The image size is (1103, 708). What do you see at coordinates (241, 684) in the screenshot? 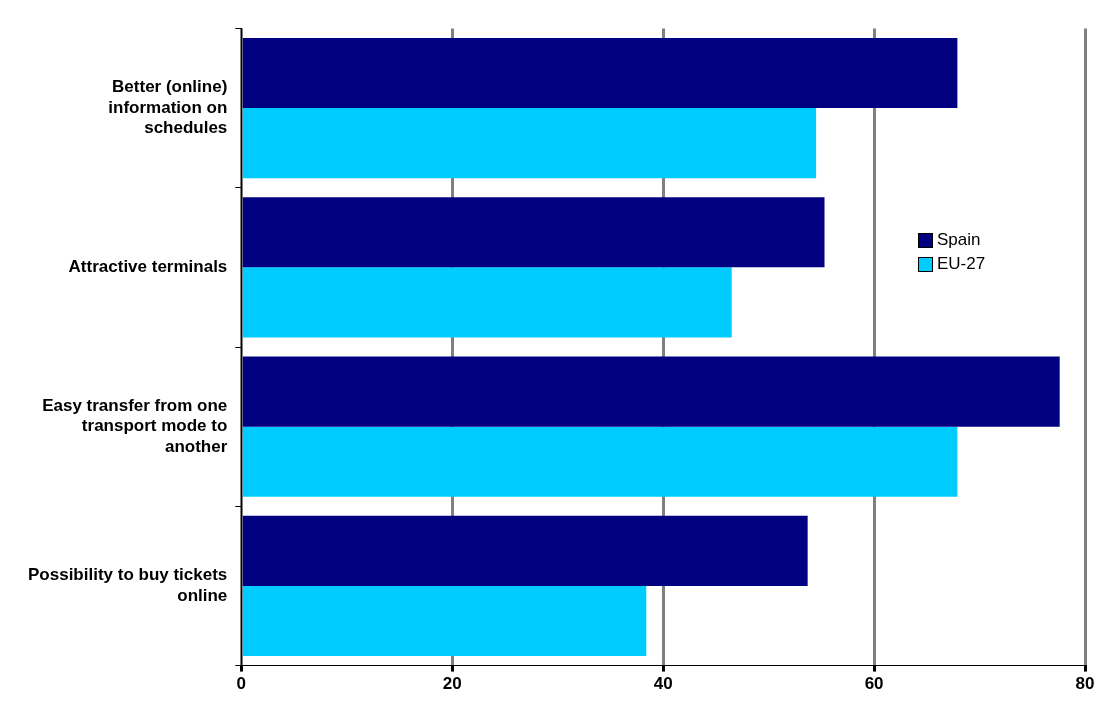
I see `x-tick-label: 0` at bounding box center [241, 684].